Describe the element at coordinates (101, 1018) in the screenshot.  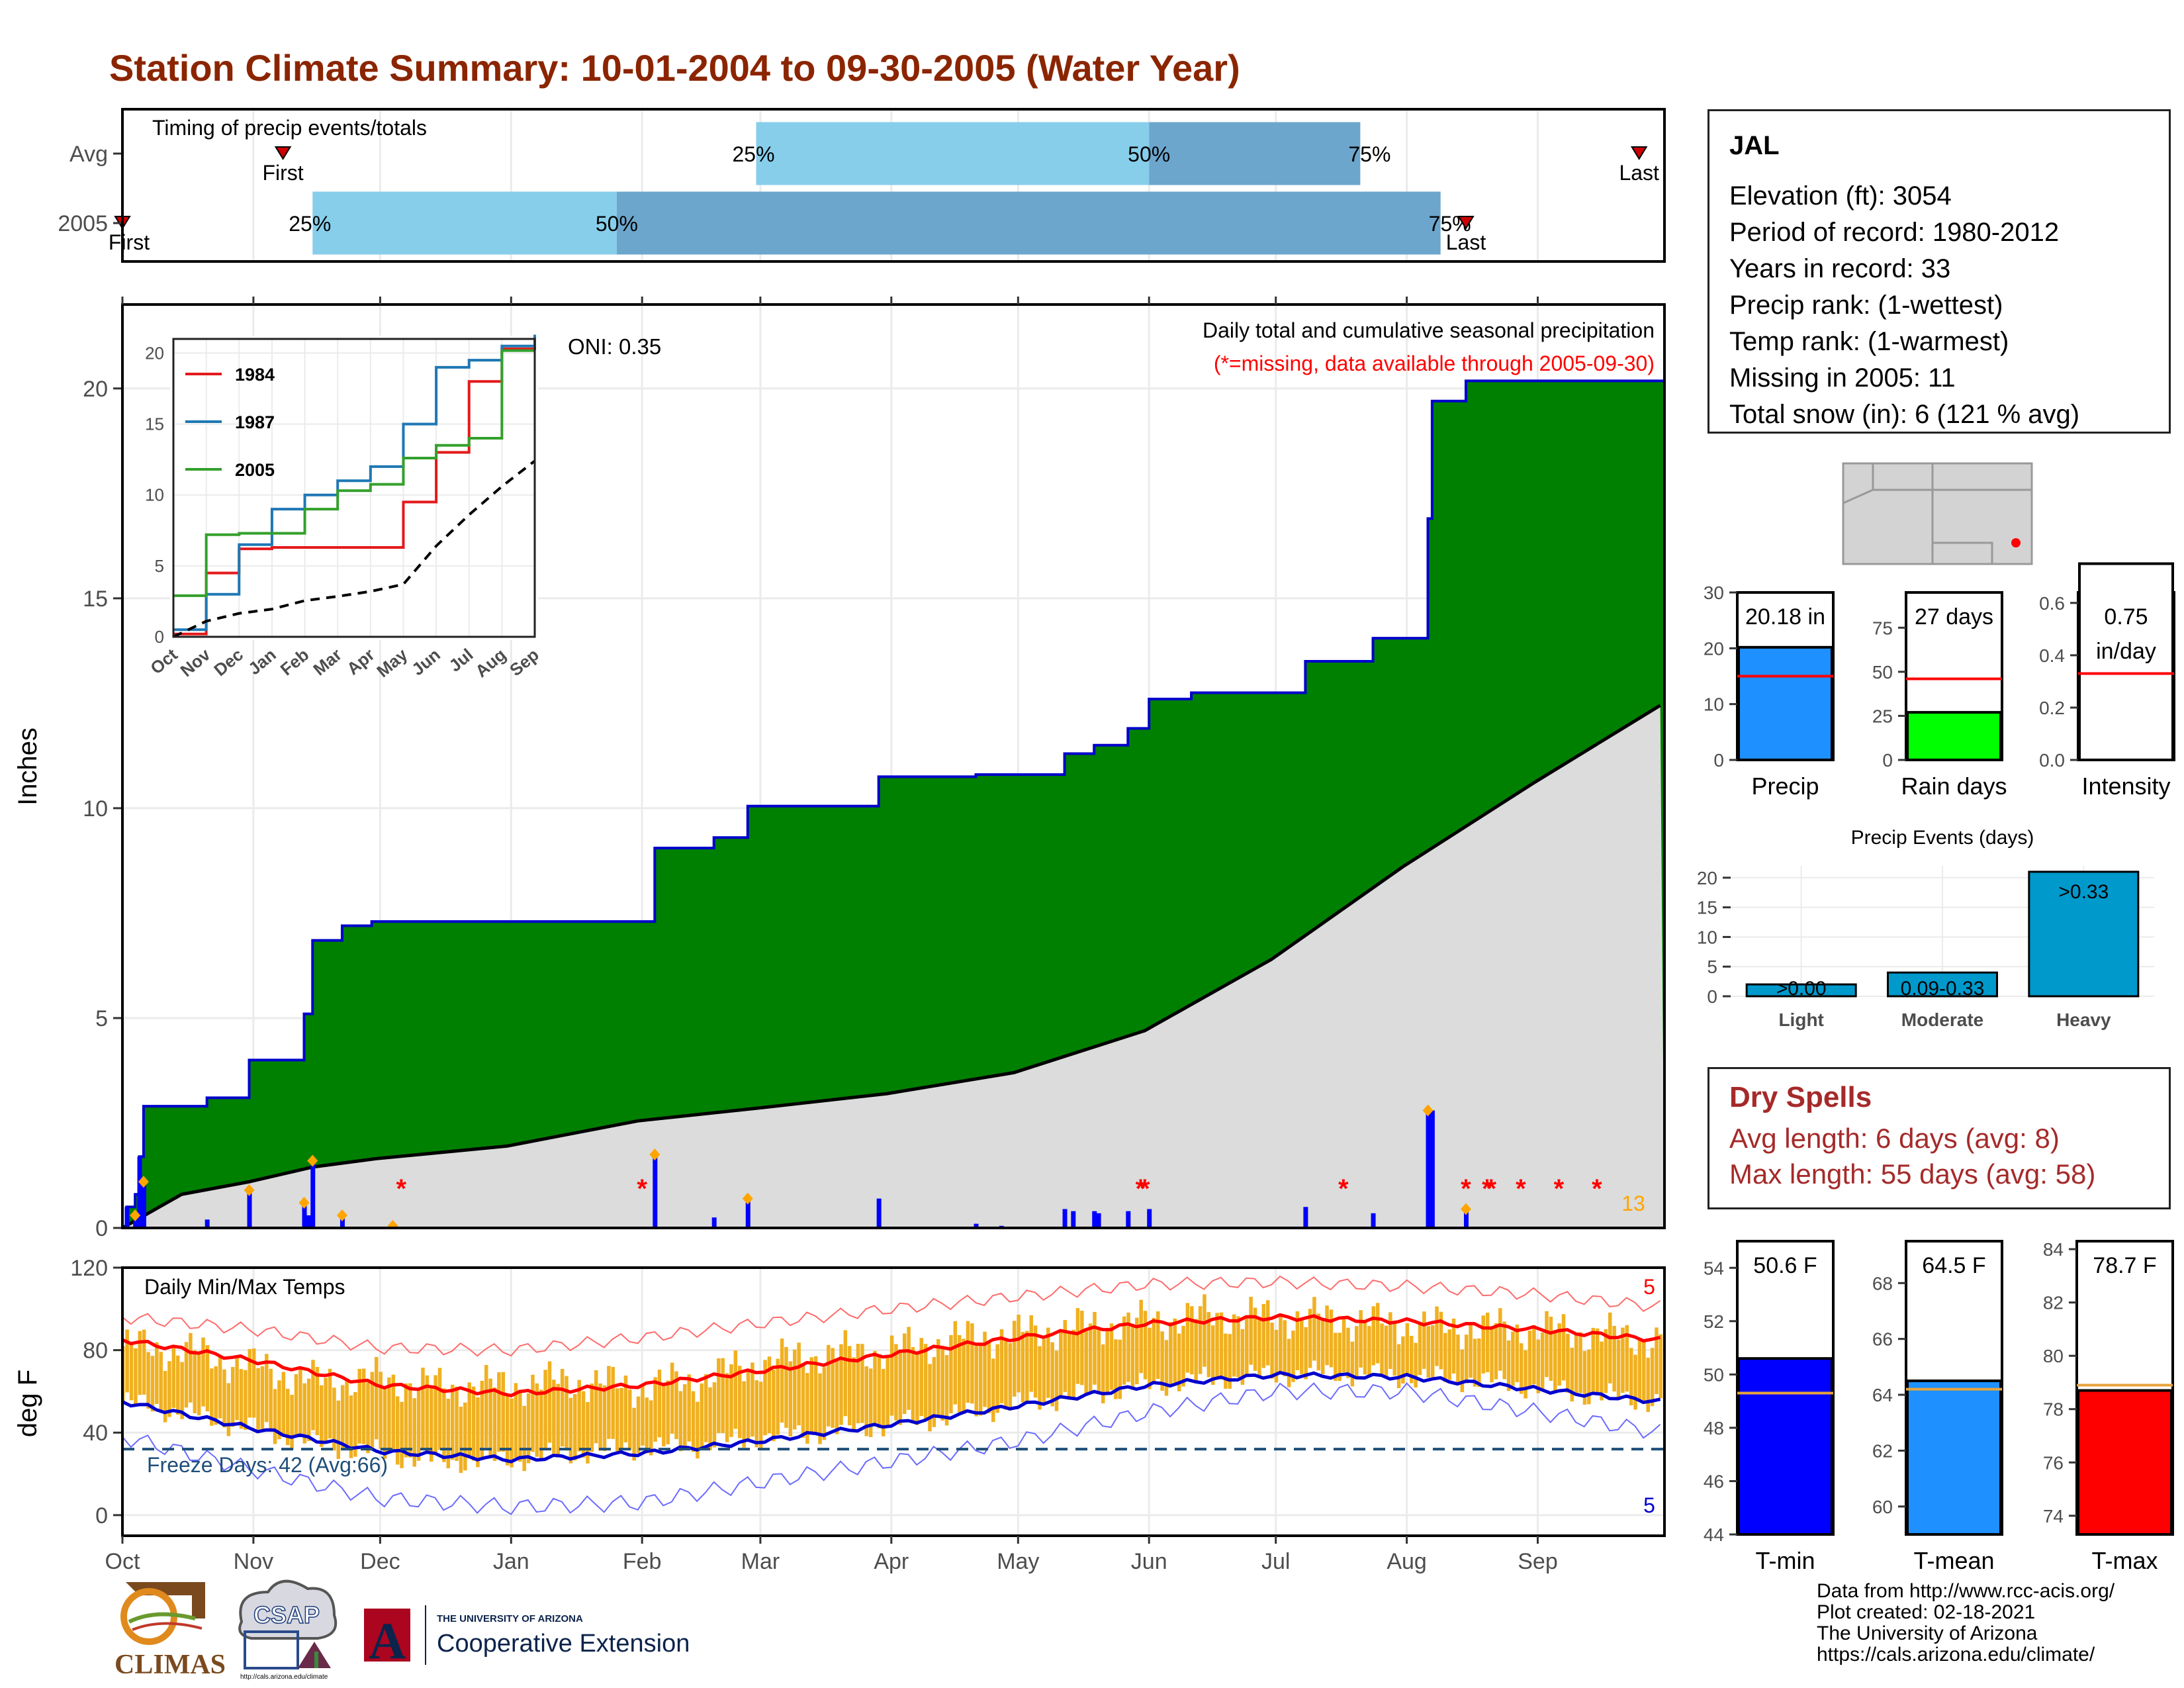
I see `precip-ytick-label-1: 5` at that location.